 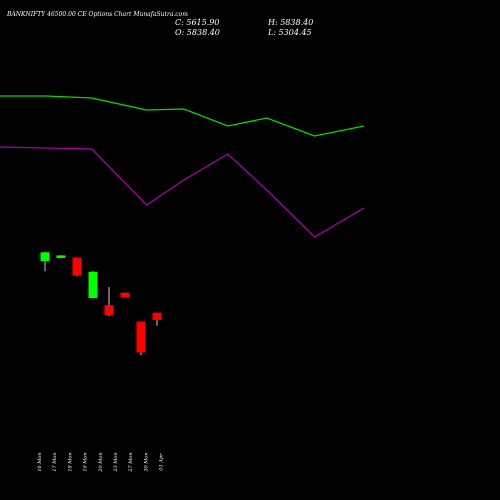 I want to click on x-tick-label: 27 Mon, so click(x=131, y=462).